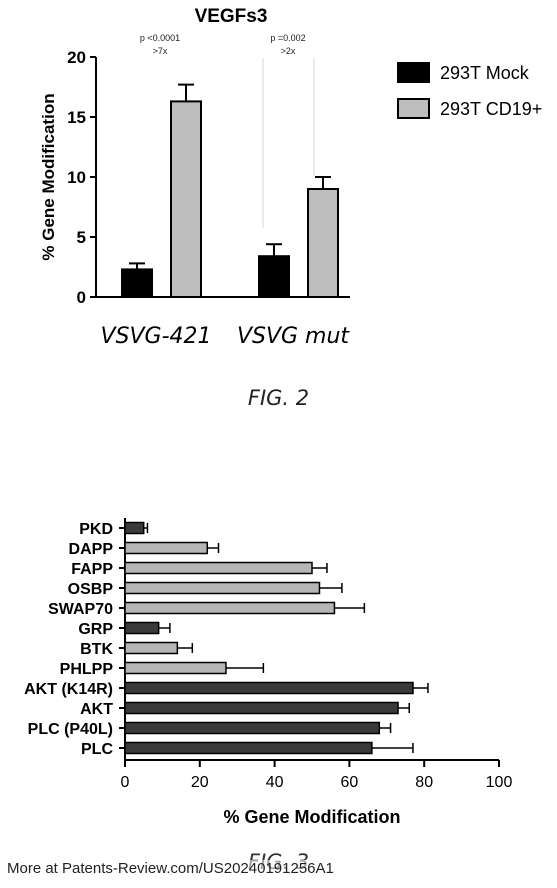  Describe the element at coordinates (76, 117) in the screenshot. I see `chart1-y-tick-label: 15` at that location.